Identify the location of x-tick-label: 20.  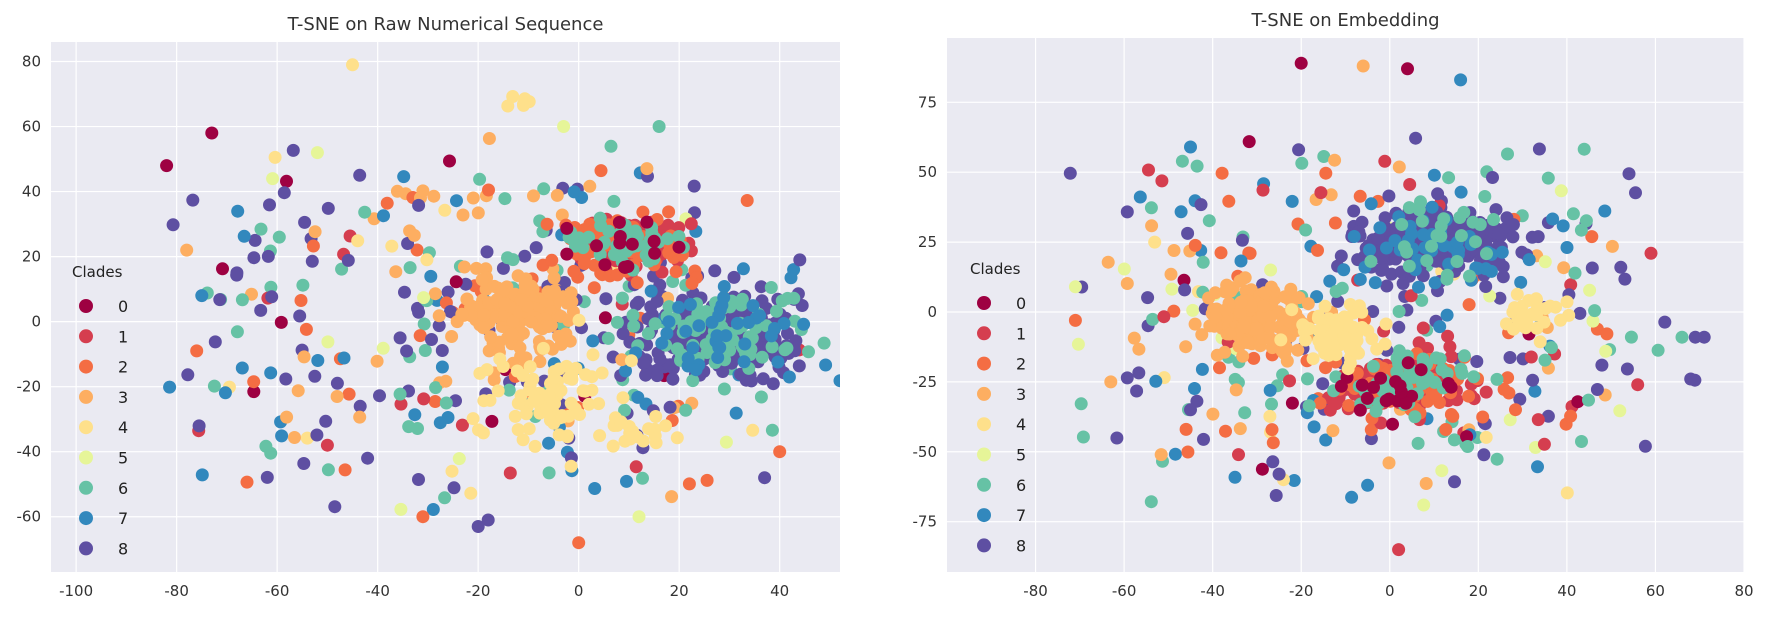
(1478, 591).